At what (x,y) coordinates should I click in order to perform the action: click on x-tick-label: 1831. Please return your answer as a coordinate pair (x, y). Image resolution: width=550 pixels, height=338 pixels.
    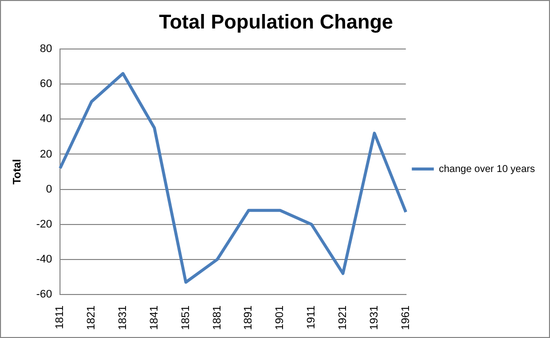
    Looking at the image, I should click on (122, 318).